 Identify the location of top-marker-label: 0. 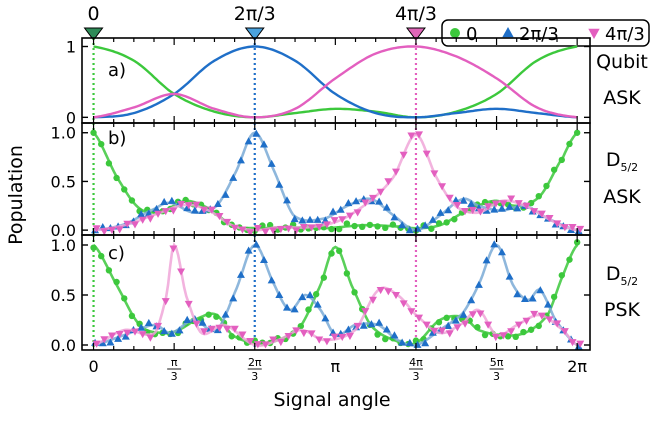
(93, 14).